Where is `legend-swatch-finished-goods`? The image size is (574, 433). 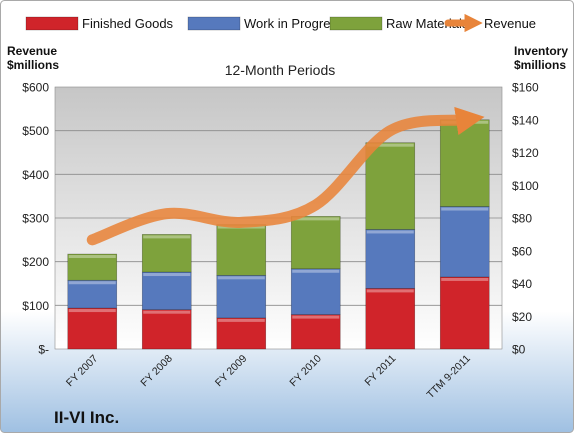
legend-swatch-finished-goods is located at coordinates (52, 23).